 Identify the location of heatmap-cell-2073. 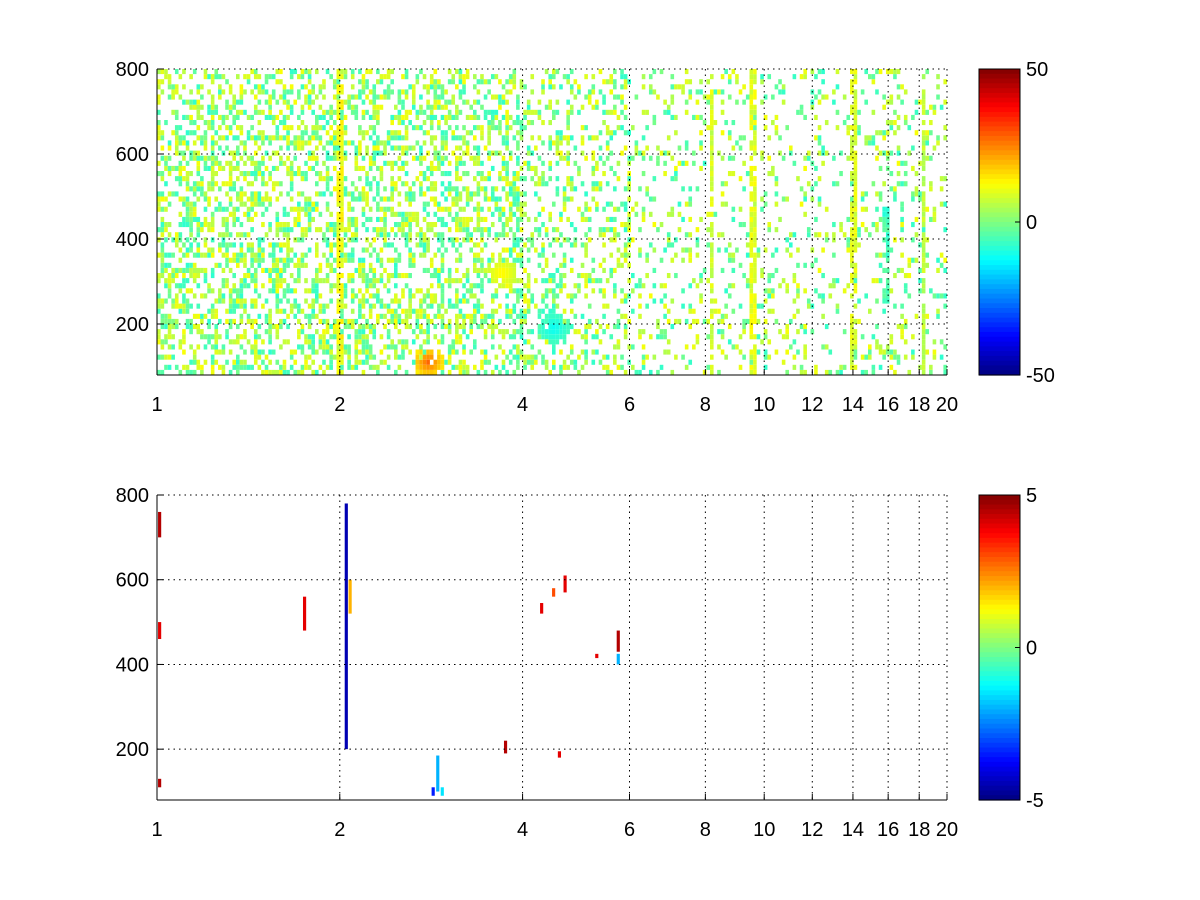
(421, 107).